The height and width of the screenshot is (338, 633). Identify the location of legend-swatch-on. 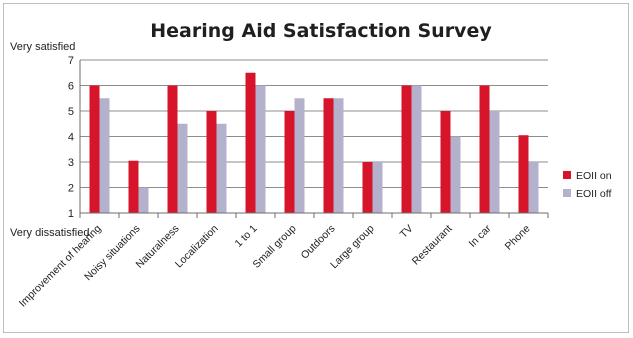
(567, 175).